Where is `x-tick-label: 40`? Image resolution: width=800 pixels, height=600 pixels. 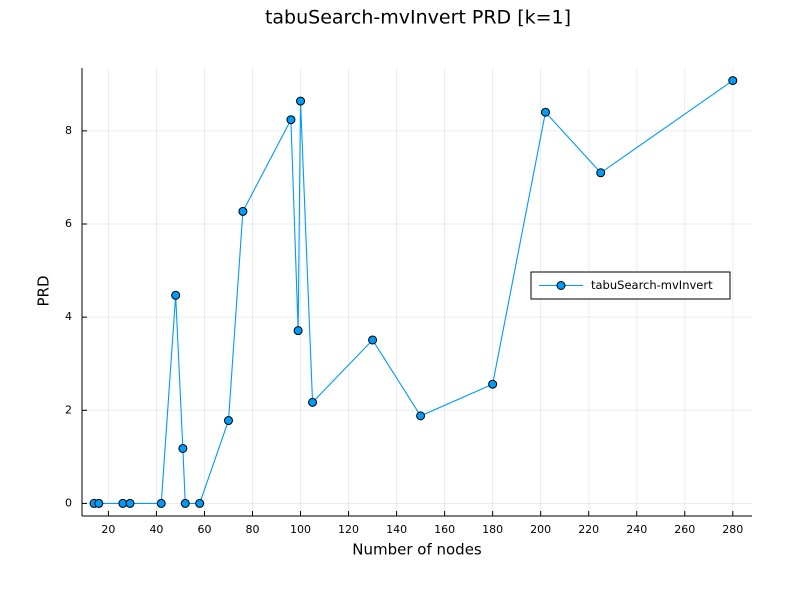 x-tick-label: 40 is located at coordinates (156, 529).